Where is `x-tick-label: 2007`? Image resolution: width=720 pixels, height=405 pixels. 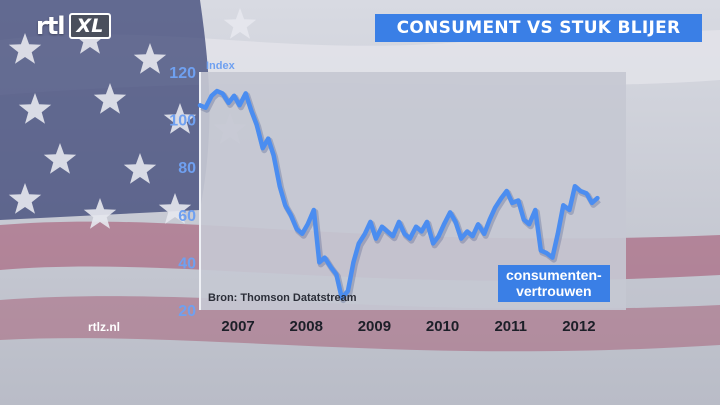
x-tick-label: 2007 is located at coordinates (237, 326).